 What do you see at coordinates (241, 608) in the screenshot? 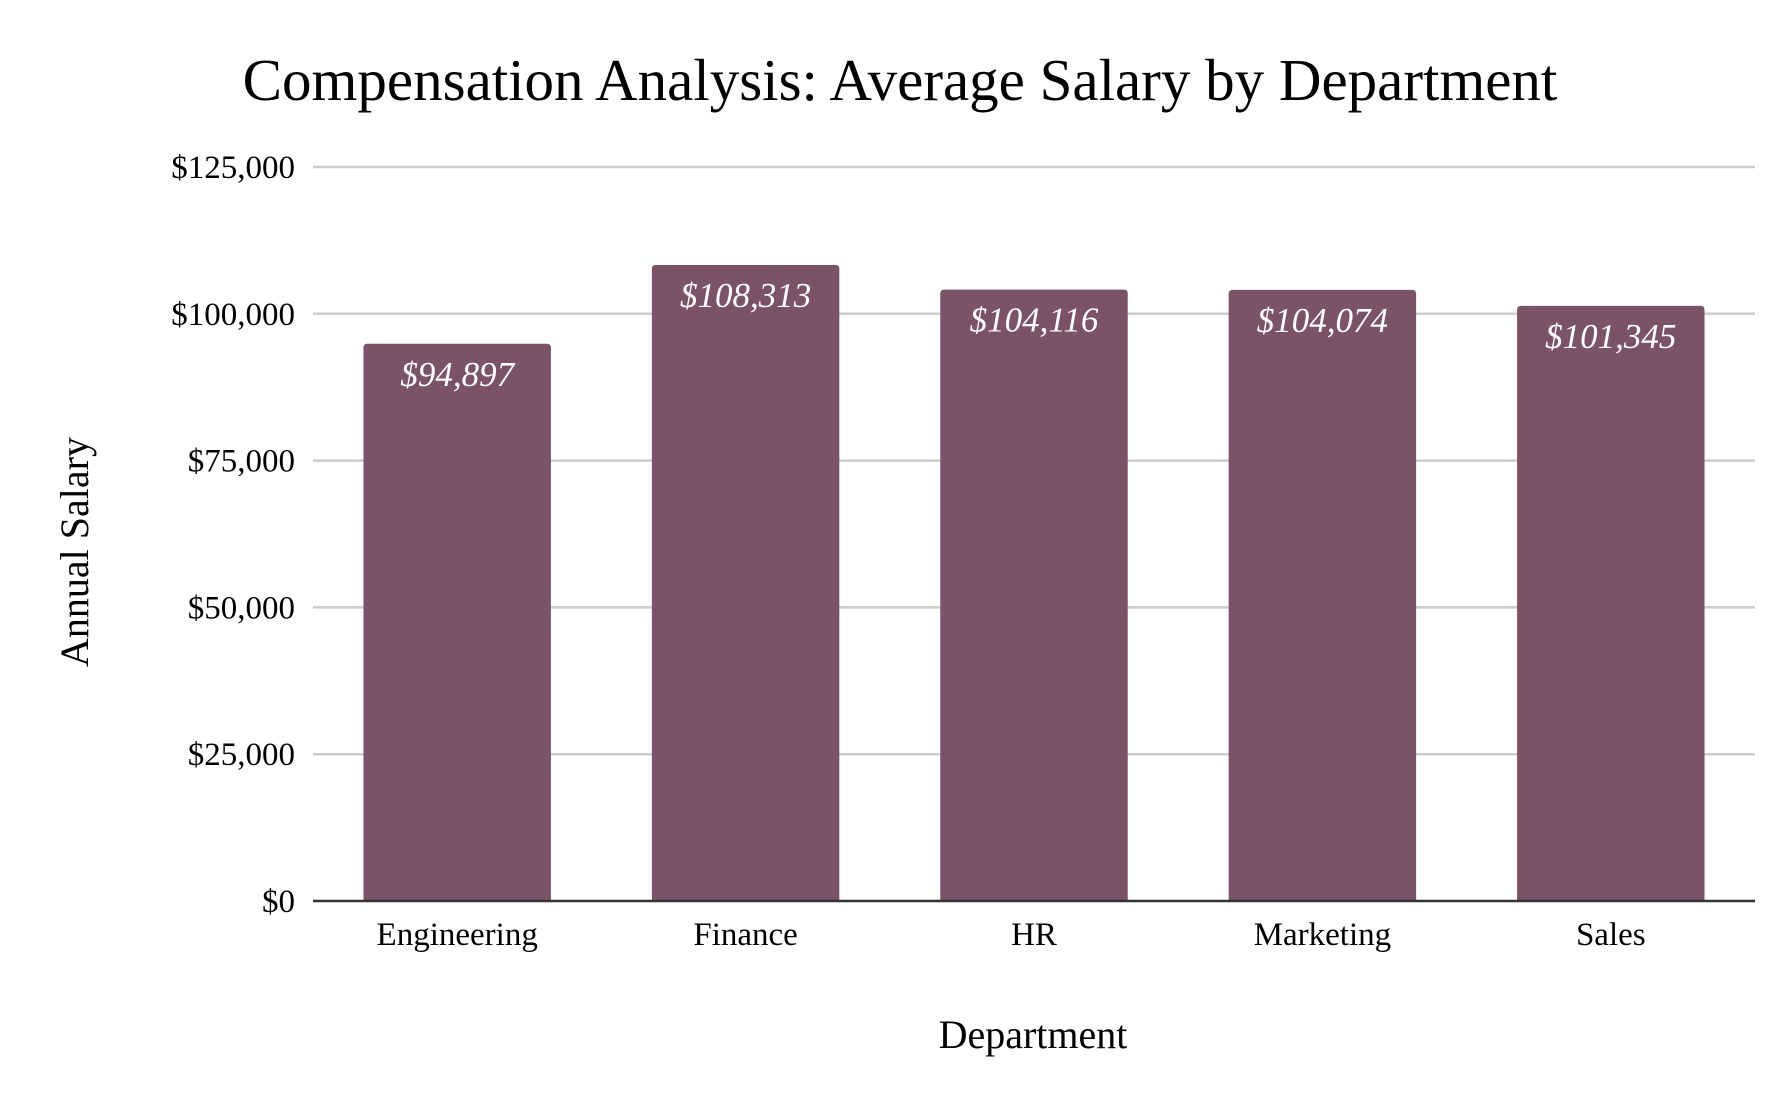
I see `y-tick-label: $50,000` at bounding box center [241, 608].